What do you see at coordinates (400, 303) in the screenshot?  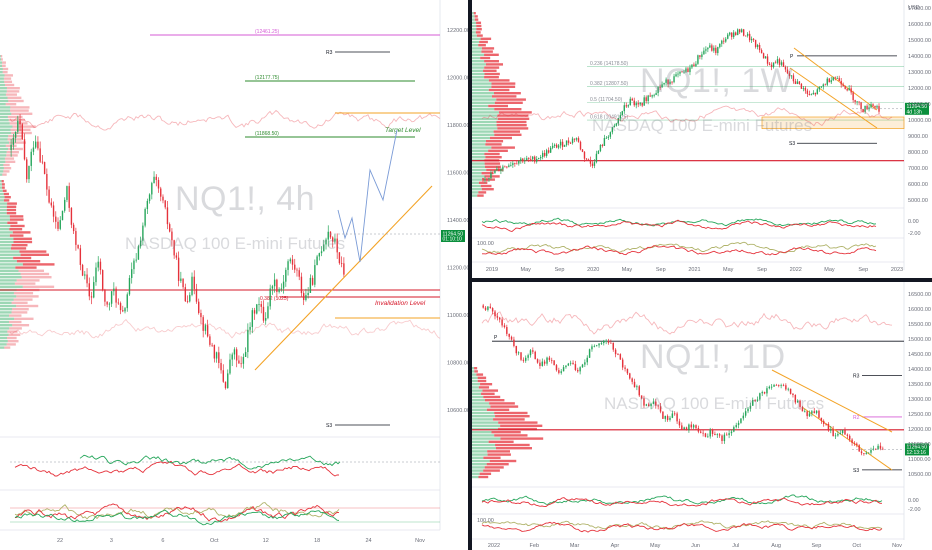 I see `invalidation-level-annotation: Invalidation Level` at bounding box center [400, 303].